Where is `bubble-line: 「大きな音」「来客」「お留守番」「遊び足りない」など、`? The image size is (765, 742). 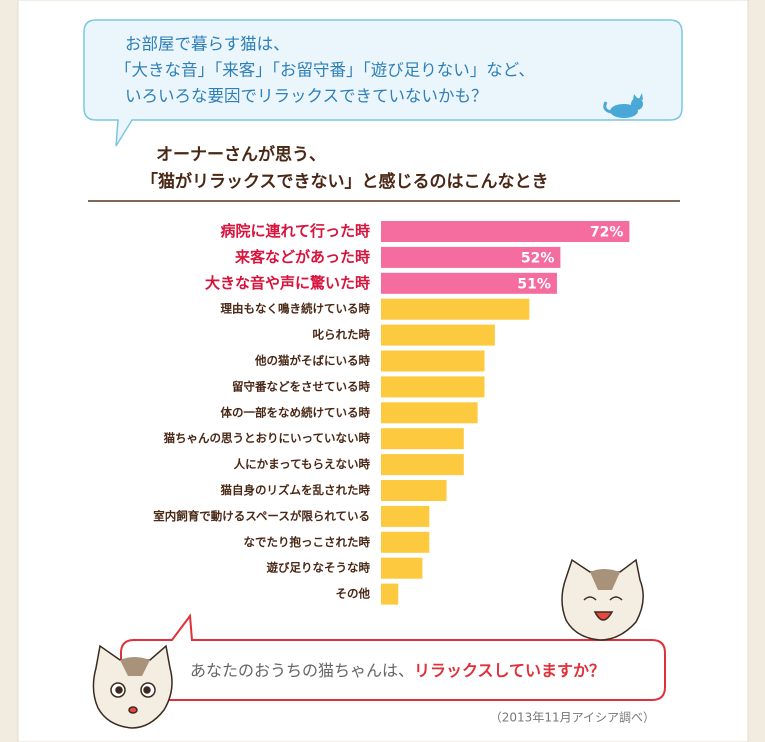 bubble-line: 「大きな音」「来客」「お留守番」「遊び足りない」など、 is located at coordinates (325, 70).